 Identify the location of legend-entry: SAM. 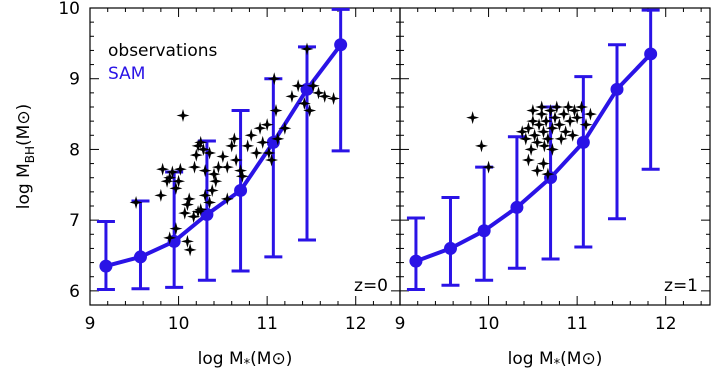
(126, 74).